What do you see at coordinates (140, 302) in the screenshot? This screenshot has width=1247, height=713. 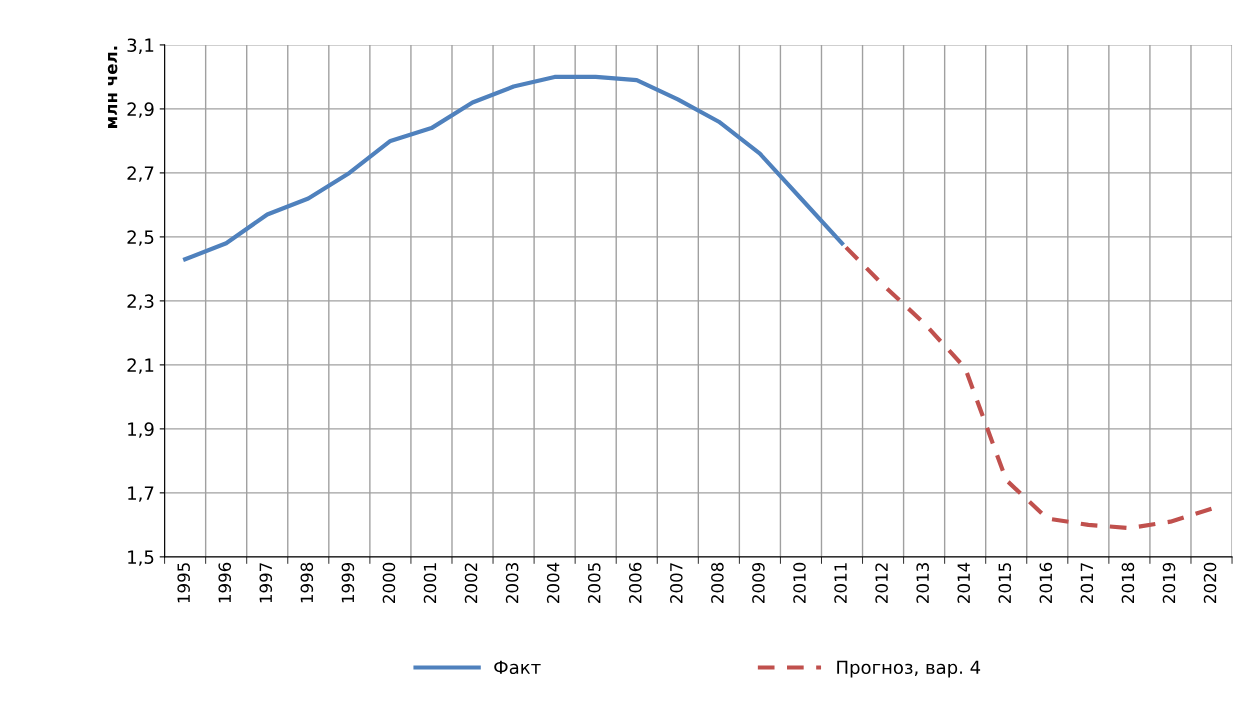 I see `y-tick-label: 2,3` at bounding box center [140, 302].